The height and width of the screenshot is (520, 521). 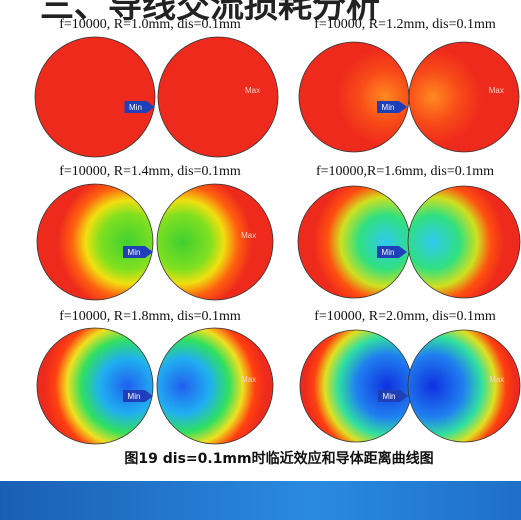 I want to click on figure-caption: 图19 dis=0.1mm时临近效应和导体距离曲线图, so click(x=278, y=458).